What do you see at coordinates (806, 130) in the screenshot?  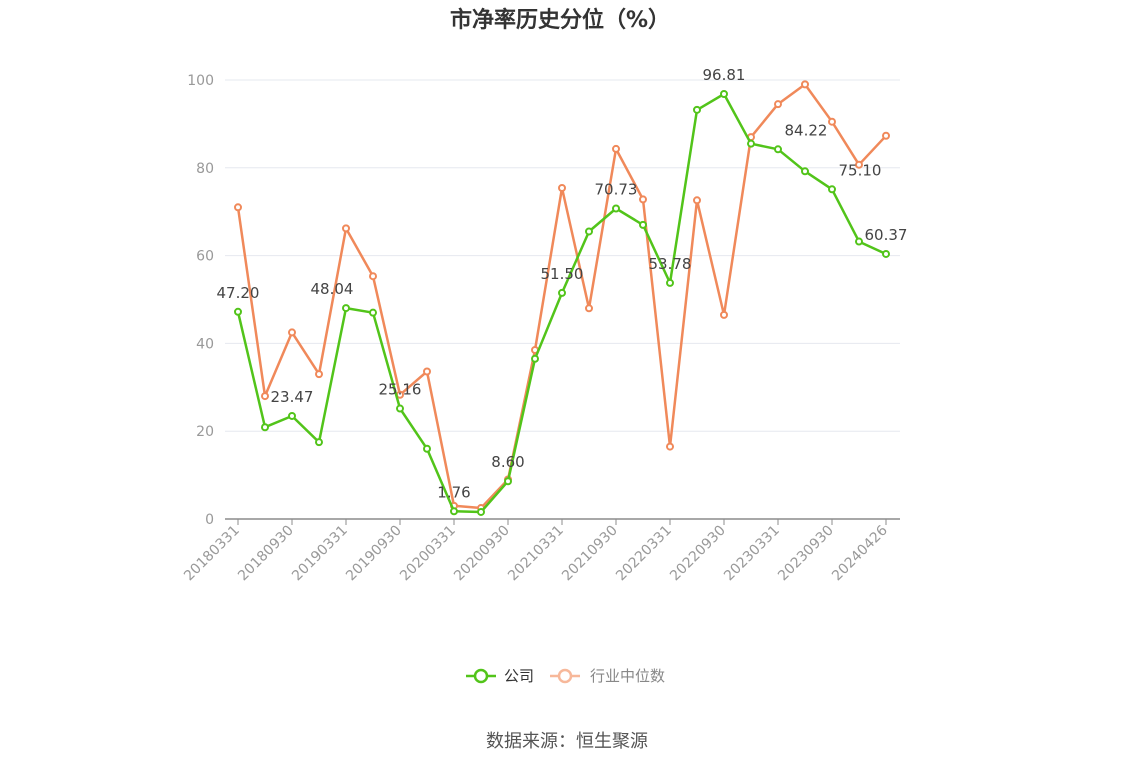 I see `data-label: 84.22` at bounding box center [806, 130].